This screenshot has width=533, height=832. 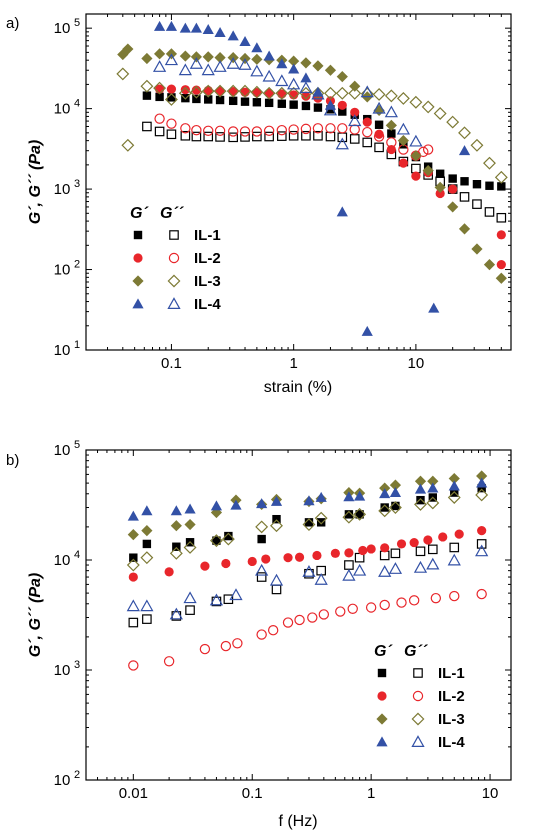 What do you see at coordinates (77, 345) in the screenshot?
I see `y-tick-exponent: 1` at bounding box center [77, 345].